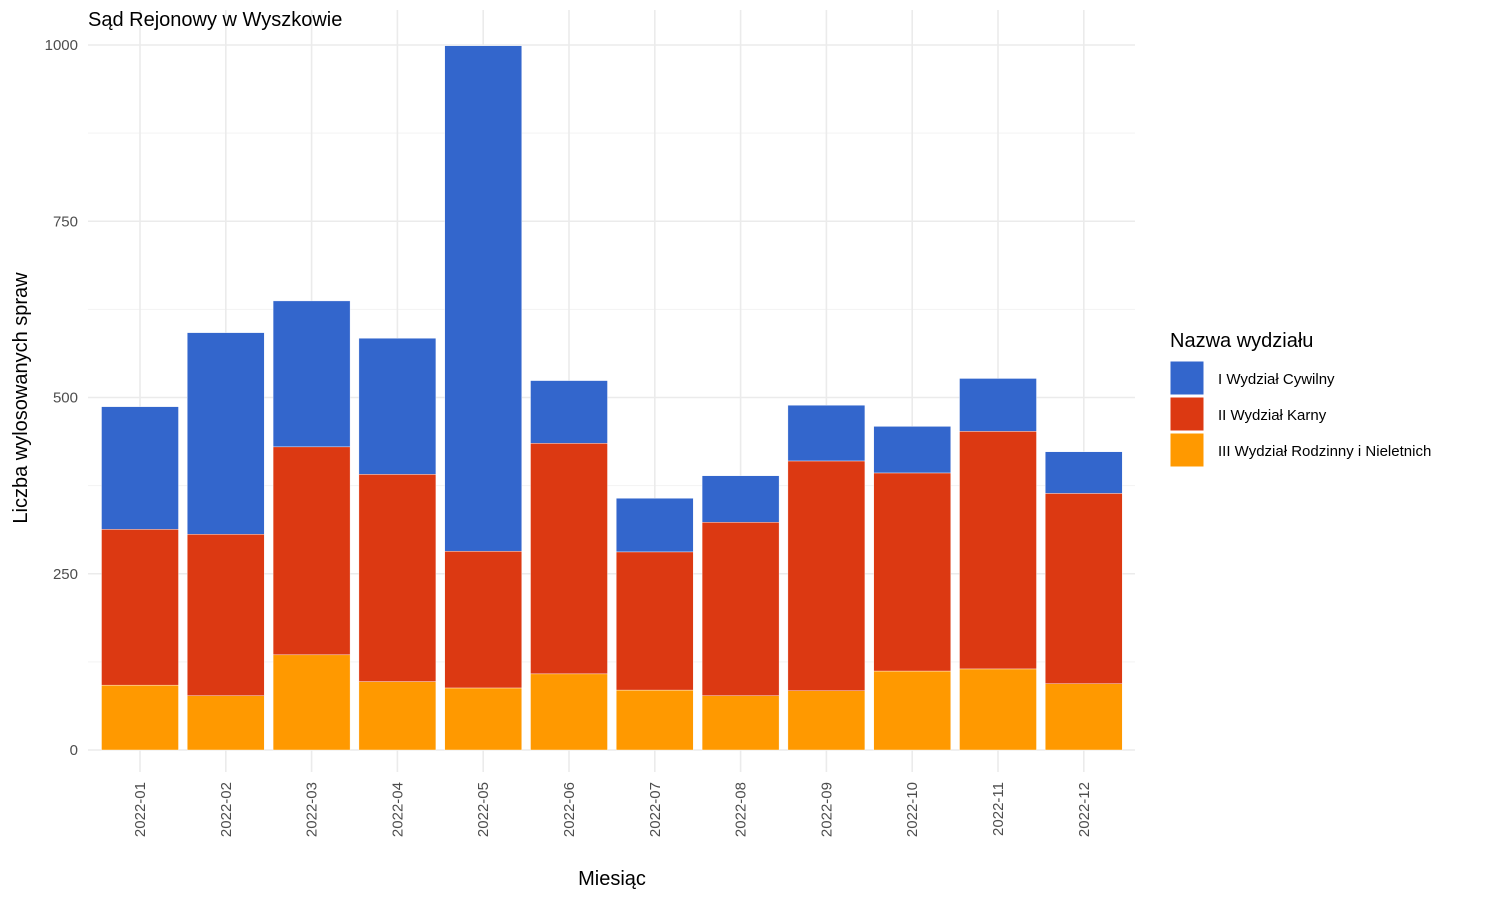  What do you see at coordinates (65, 221) in the screenshot?
I see `y-tick-label: 750` at bounding box center [65, 221].